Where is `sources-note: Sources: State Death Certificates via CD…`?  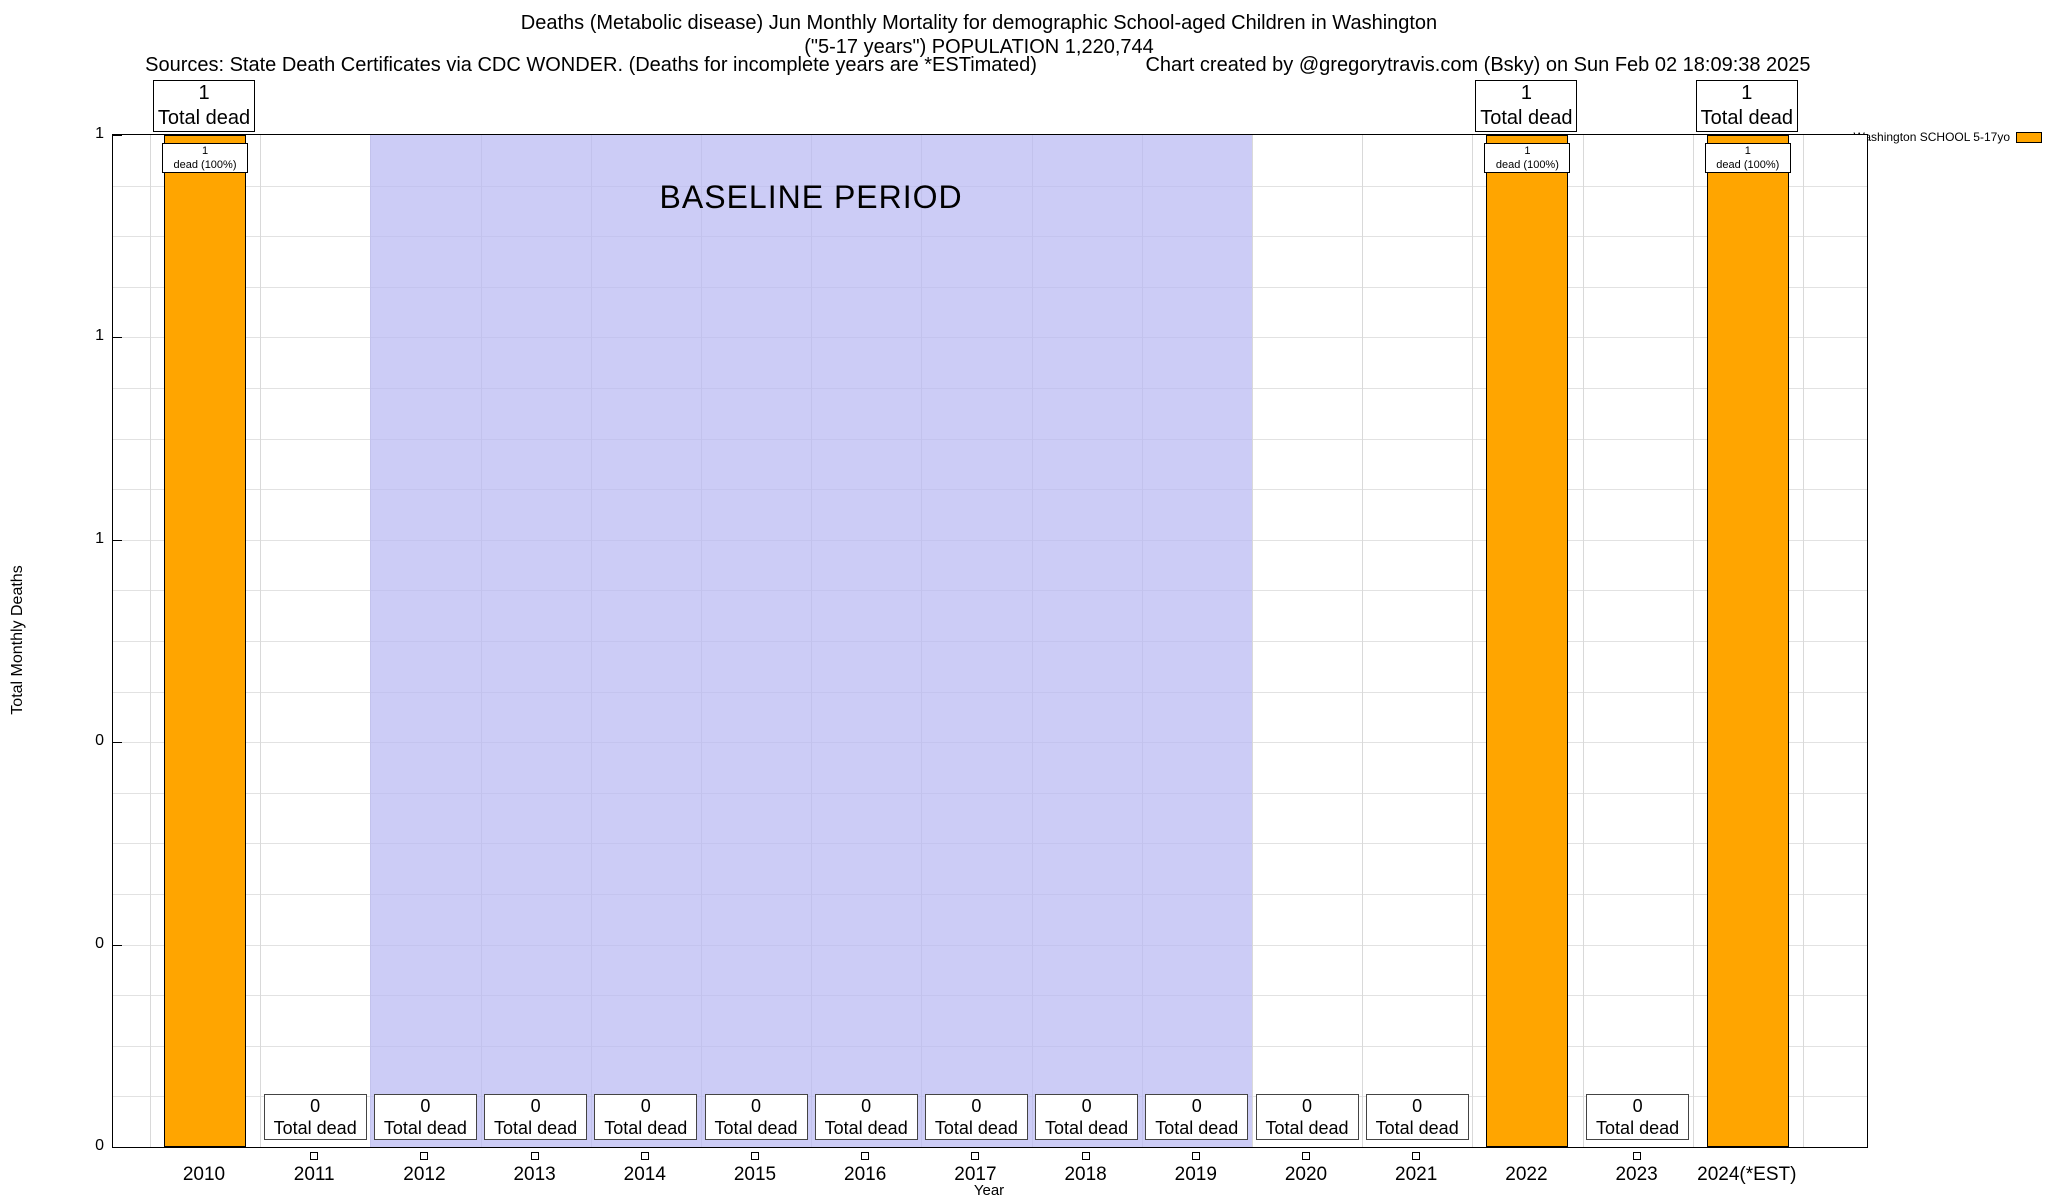
sources-note: Sources: State Death Certificates via CD… is located at coordinates (591, 65).